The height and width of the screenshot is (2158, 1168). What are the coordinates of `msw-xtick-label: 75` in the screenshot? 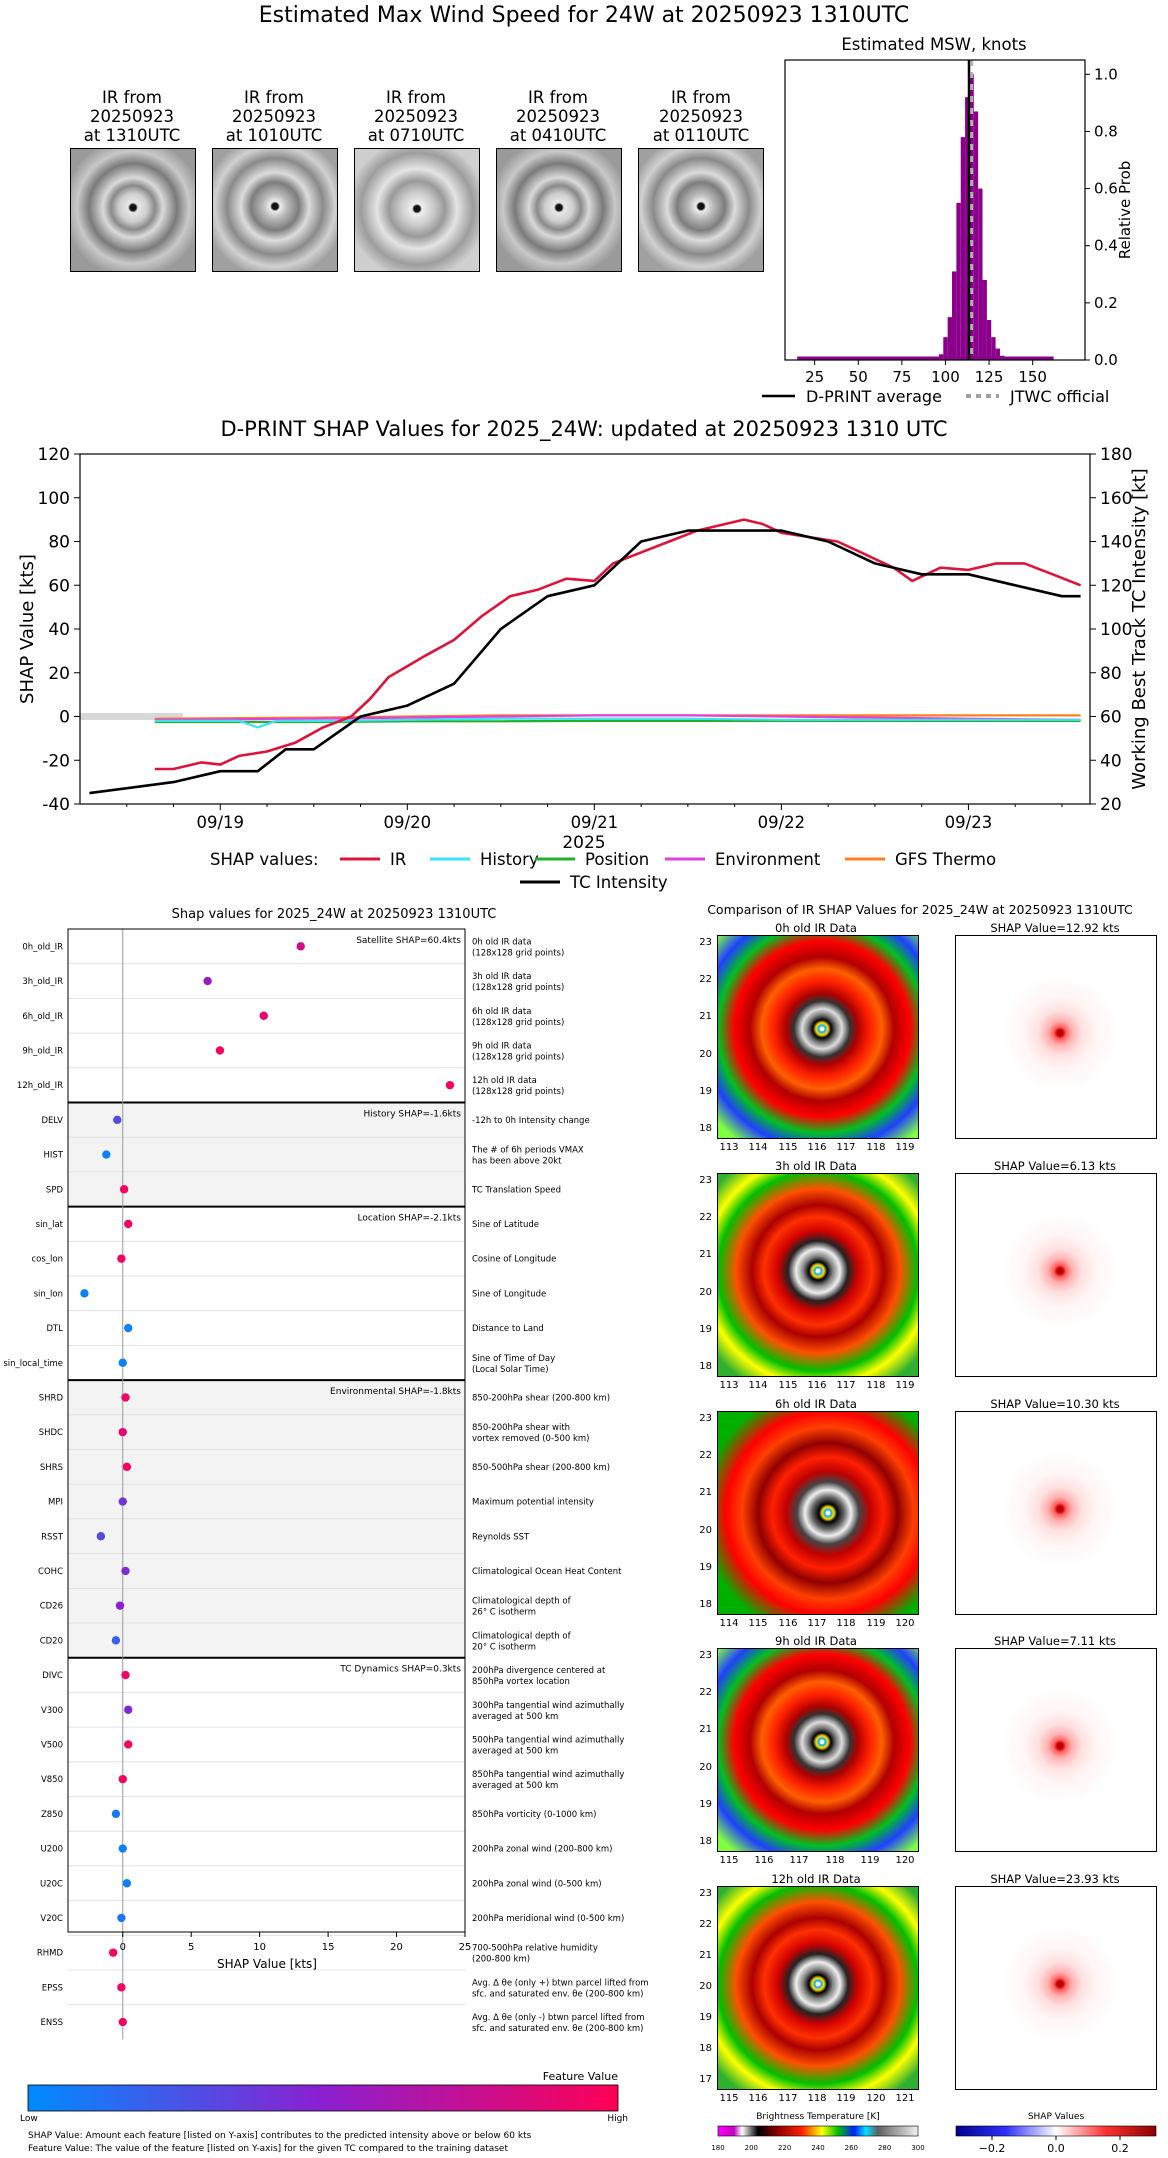 It's located at (901, 377).